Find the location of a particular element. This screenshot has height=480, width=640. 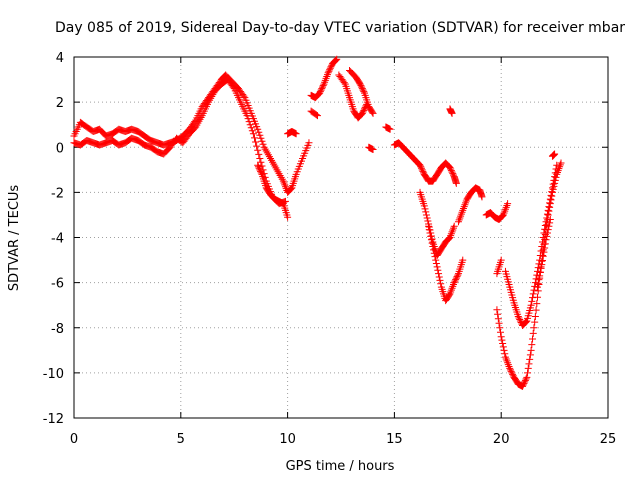

y-tick-label: -6 is located at coordinates (57, 284).